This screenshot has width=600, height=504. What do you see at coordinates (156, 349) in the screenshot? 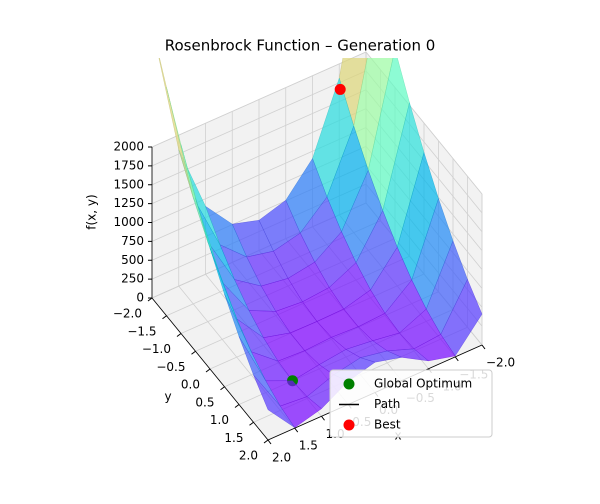
I see `y-tick-label: −1.0` at bounding box center [156, 349].